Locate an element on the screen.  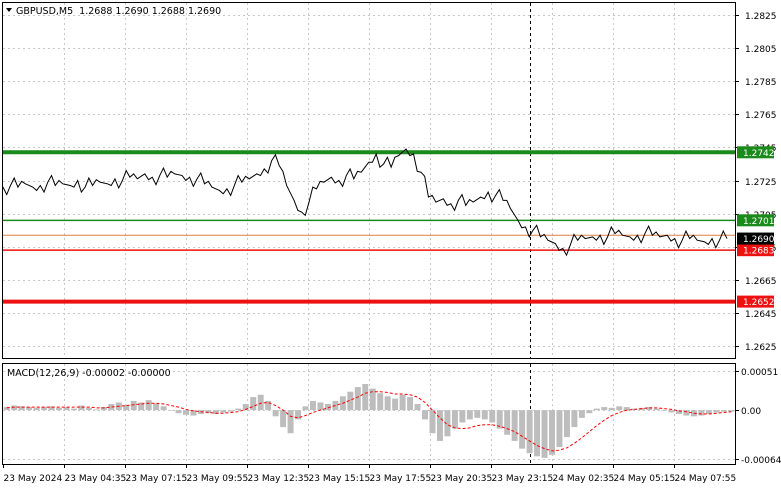
time-tick-label: 23 May 04:35 is located at coordinates (96, 479).